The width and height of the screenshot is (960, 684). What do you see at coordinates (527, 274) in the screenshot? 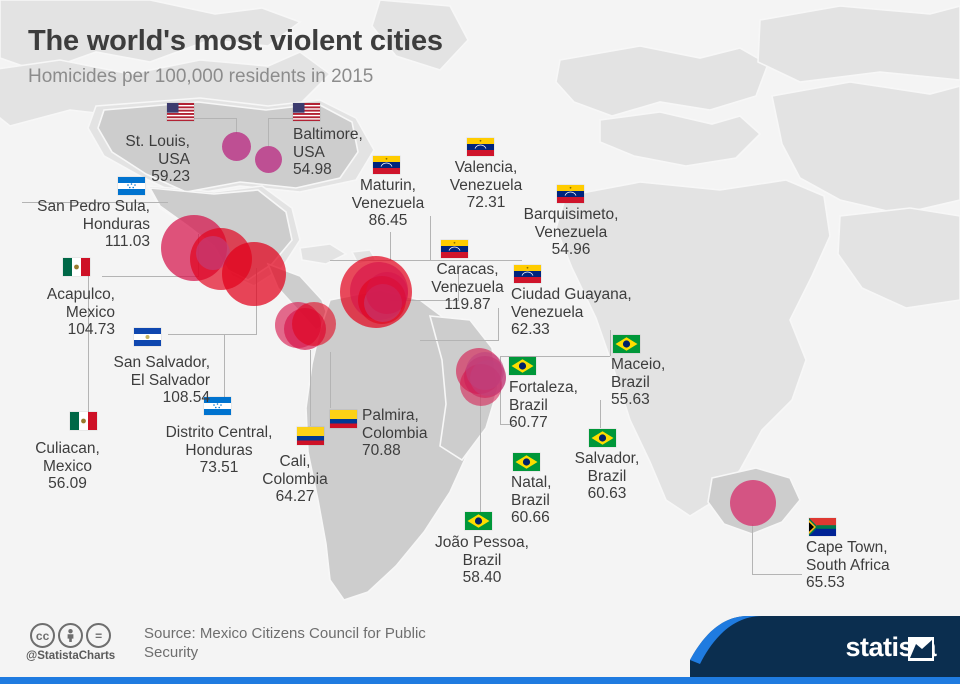
I see `flag-ve-ciudad-guayana` at bounding box center [527, 274].